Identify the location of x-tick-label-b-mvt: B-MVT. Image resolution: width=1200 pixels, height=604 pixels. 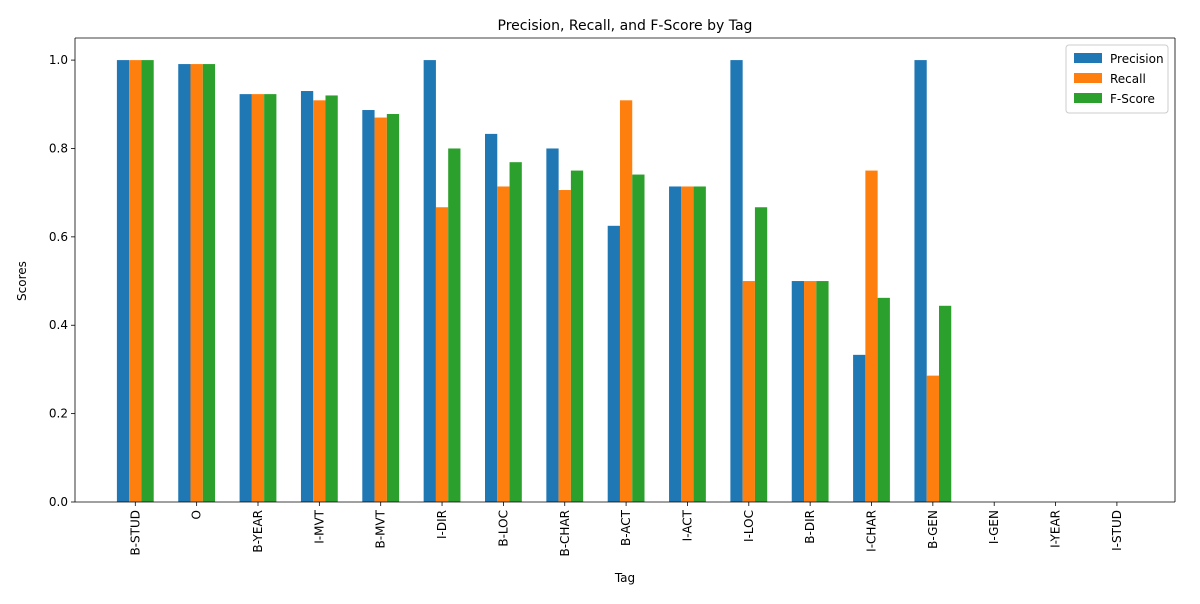
(381, 528).